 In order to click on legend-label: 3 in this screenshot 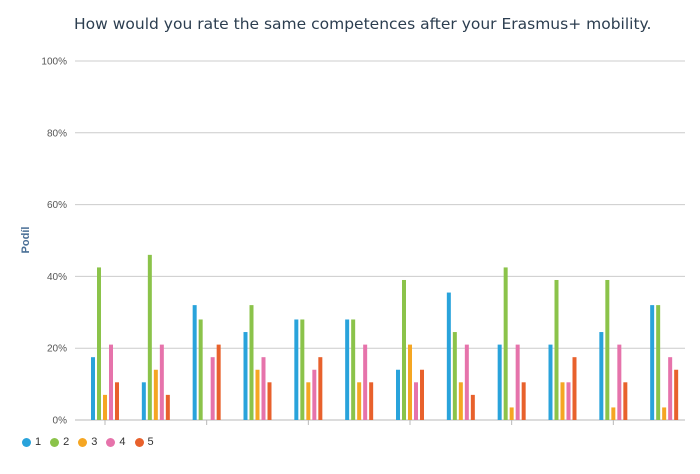, I will do `click(94, 442)`.